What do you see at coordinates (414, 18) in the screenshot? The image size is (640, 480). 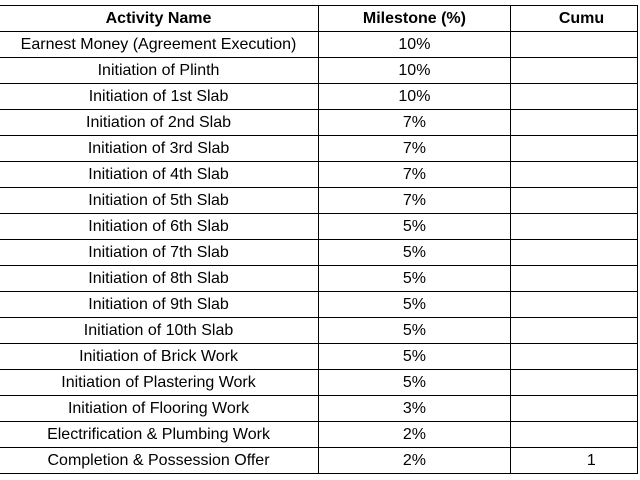 I see `milestone-header: Milestone (%)` at bounding box center [414, 18].